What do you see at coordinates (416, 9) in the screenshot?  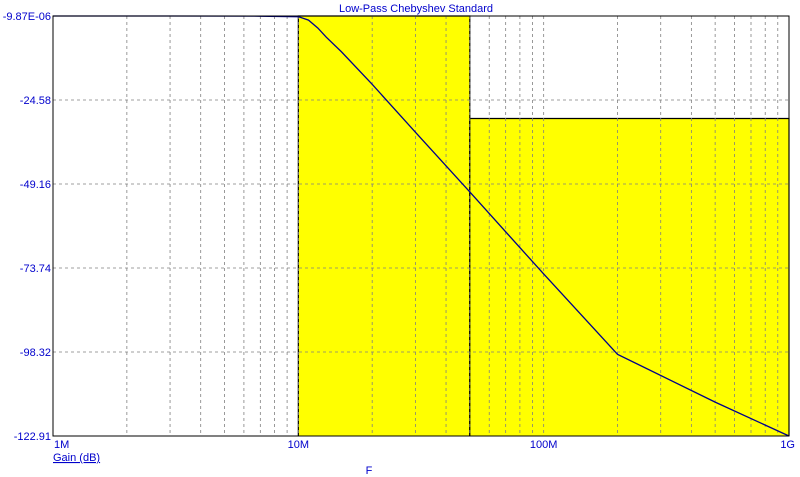 I see `chart-title: Low-Pass Chebyshev Standard` at bounding box center [416, 9].